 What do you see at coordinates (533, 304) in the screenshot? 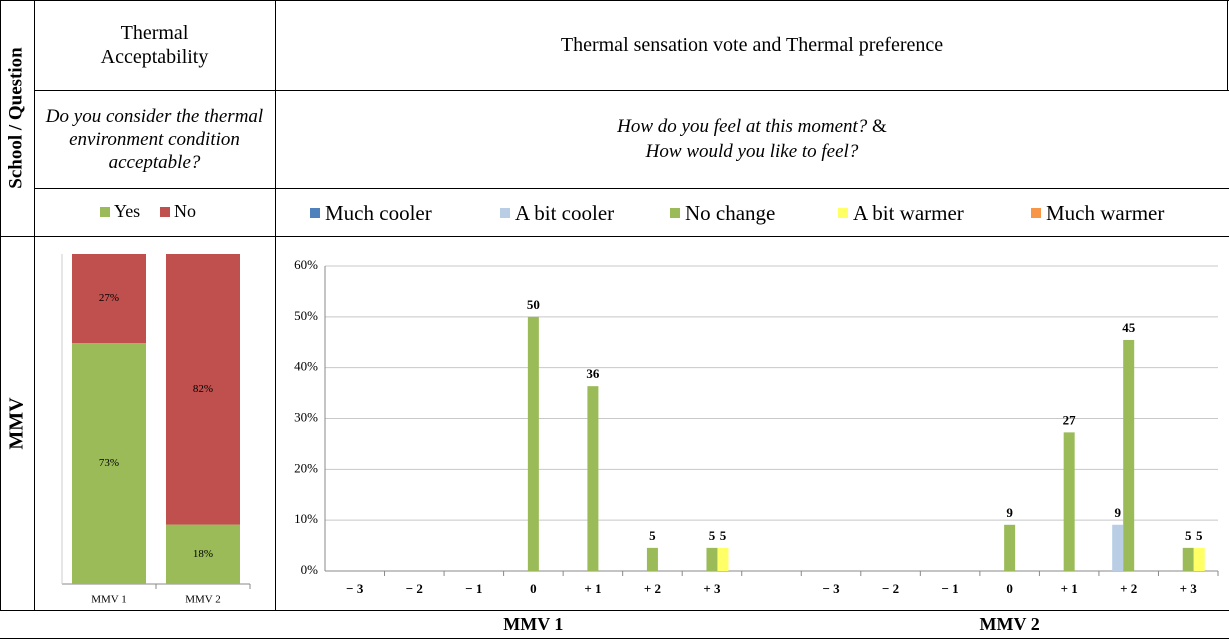
I see `data-label: 50` at bounding box center [533, 304].